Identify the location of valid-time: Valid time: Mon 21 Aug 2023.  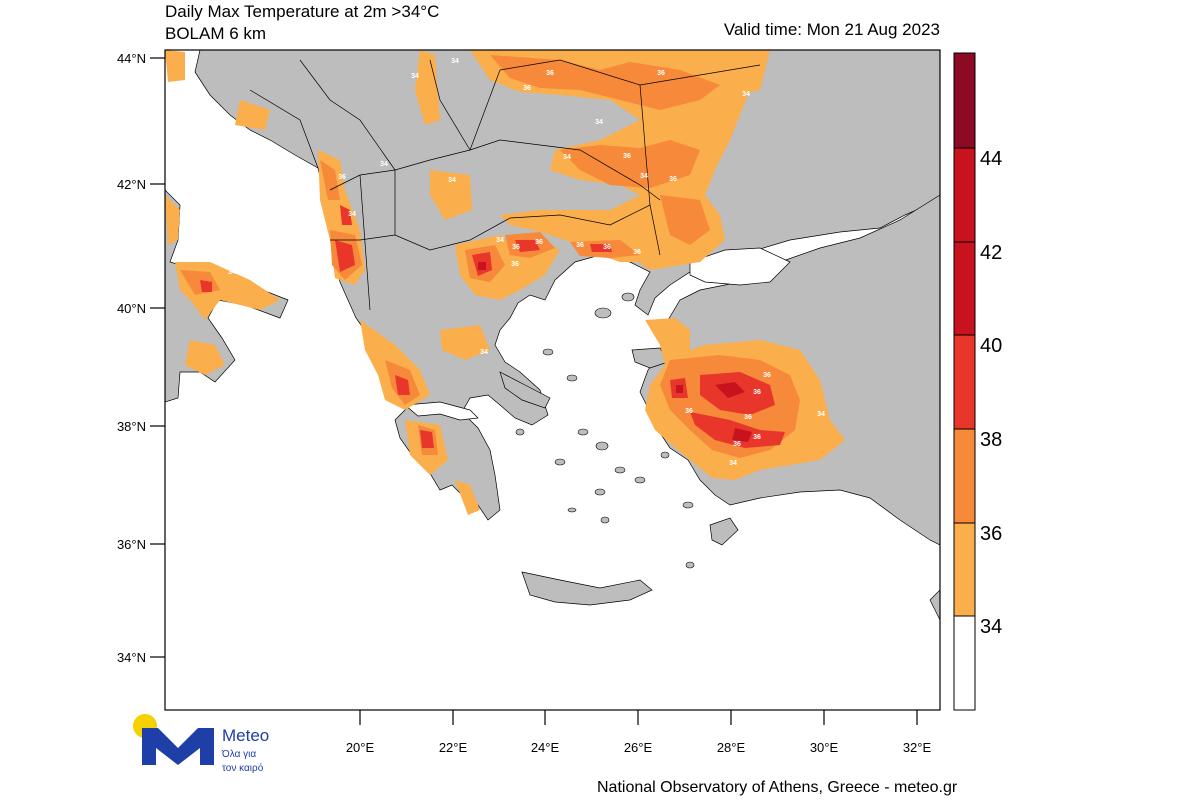
(831, 29).